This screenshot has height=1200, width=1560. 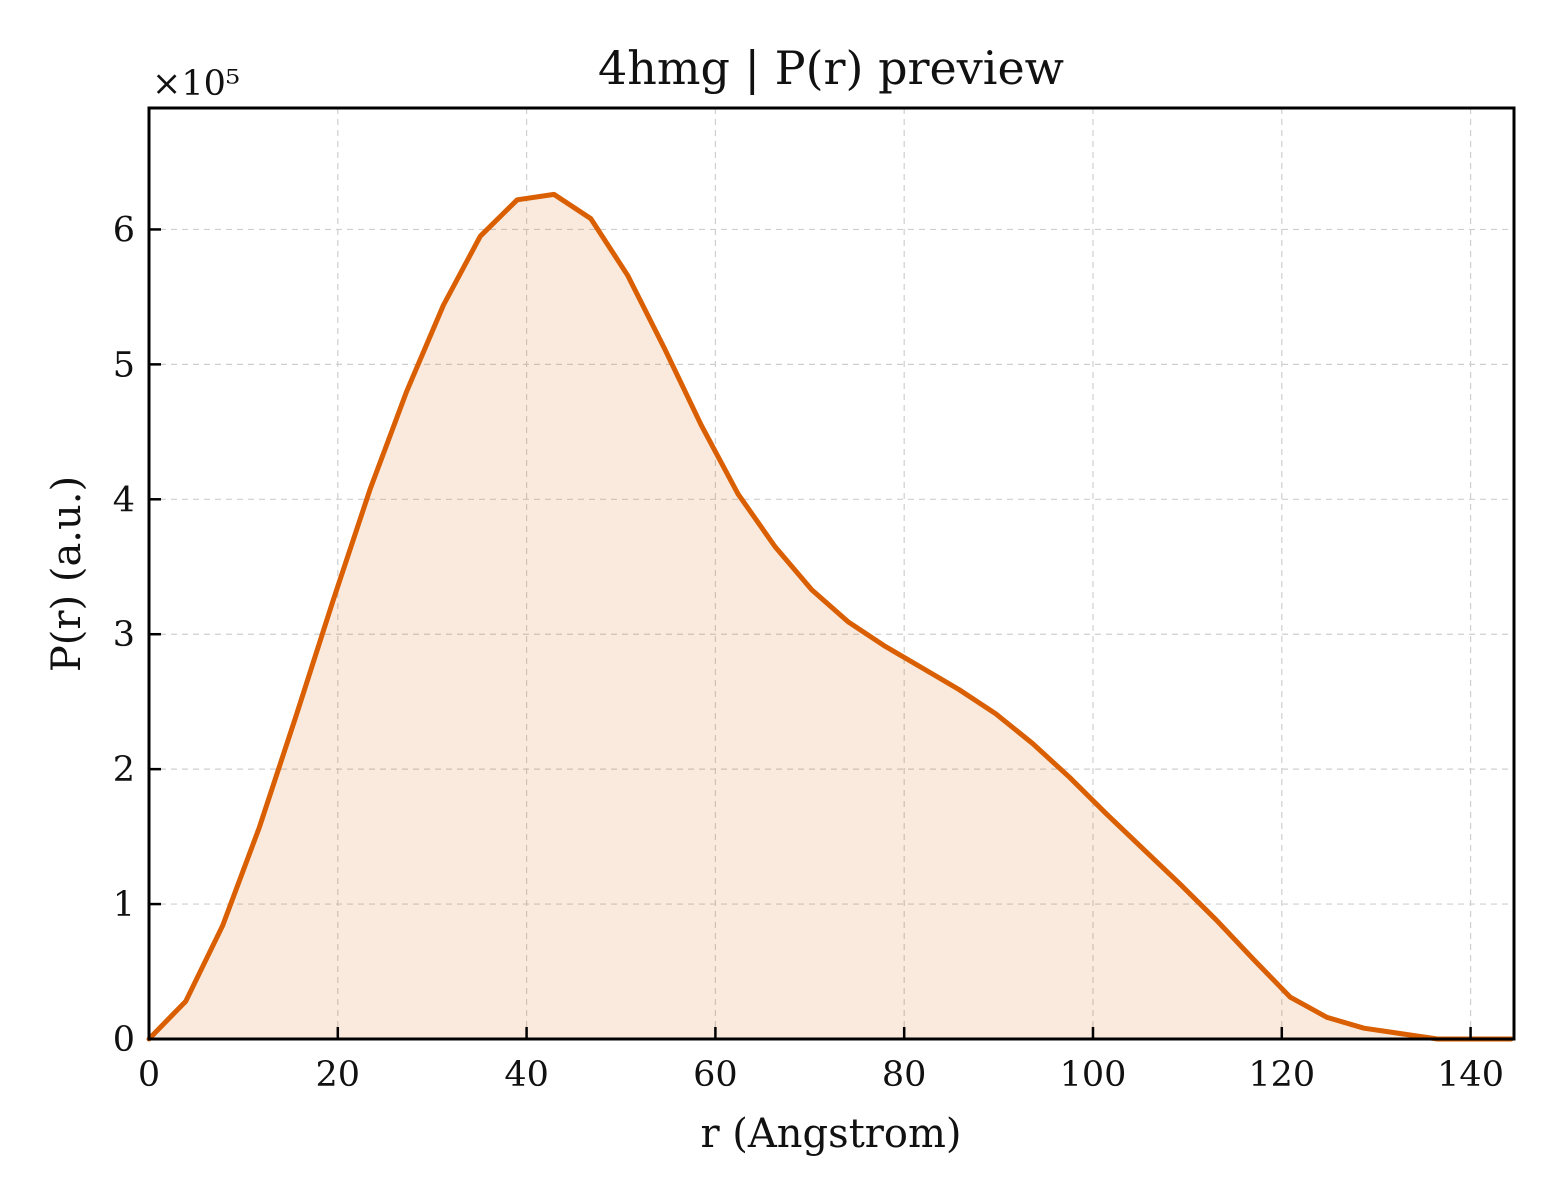 What do you see at coordinates (124, 905) in the screenshot?
I see `y-tick-label: 1` at bounding box center [124, 905].